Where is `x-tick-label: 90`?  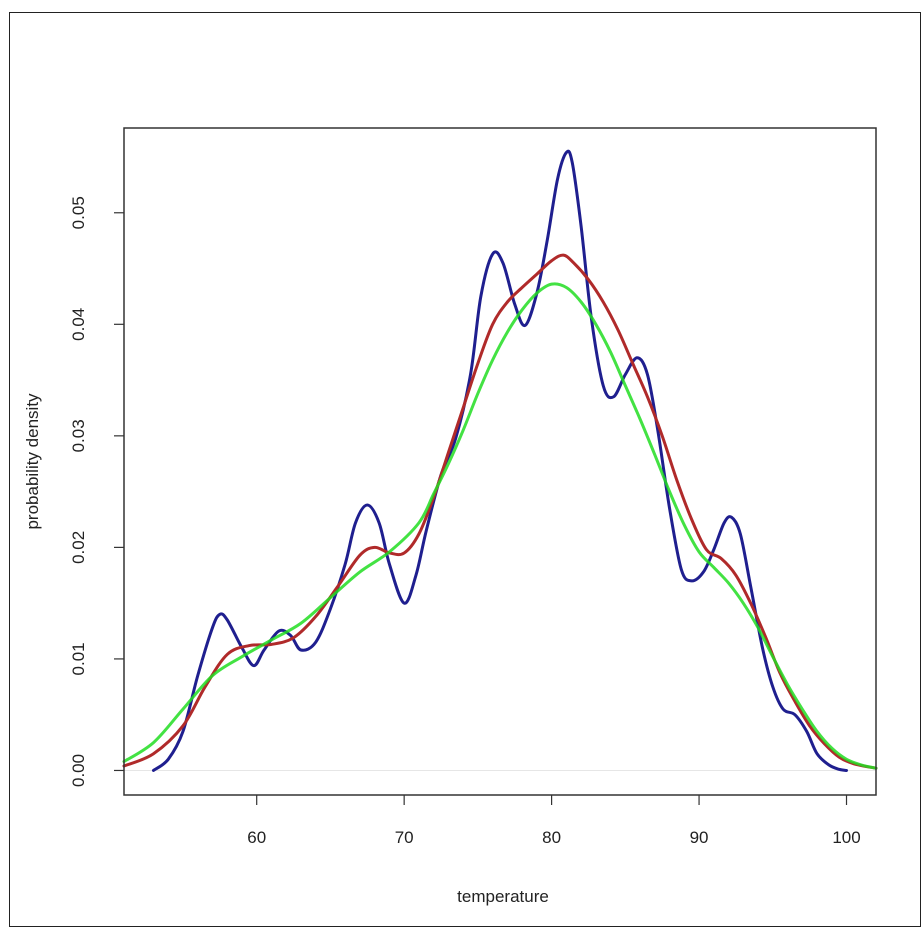
x-tick-label: 90 is located at coordinates (699, 837).